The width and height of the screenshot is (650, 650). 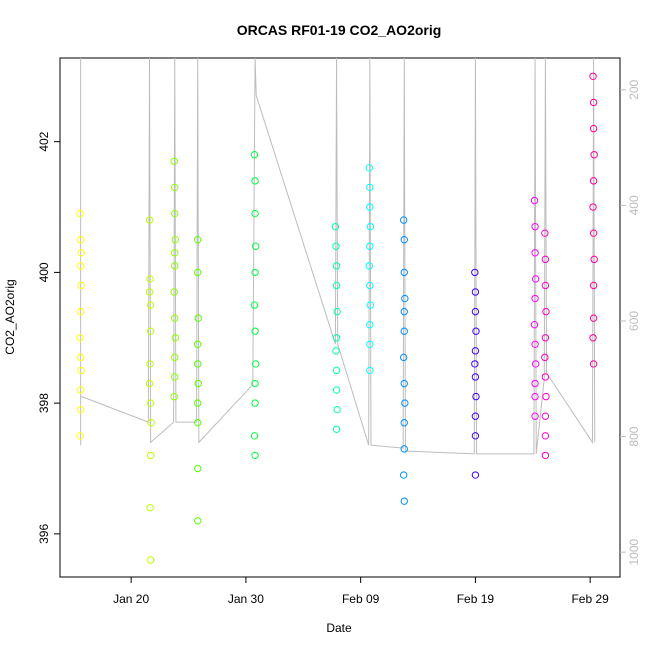 What do you see at coordinates (246, 599) in the screenshot?
I see `x-tick-label: Jan 30` at bounding box center [246, 599].